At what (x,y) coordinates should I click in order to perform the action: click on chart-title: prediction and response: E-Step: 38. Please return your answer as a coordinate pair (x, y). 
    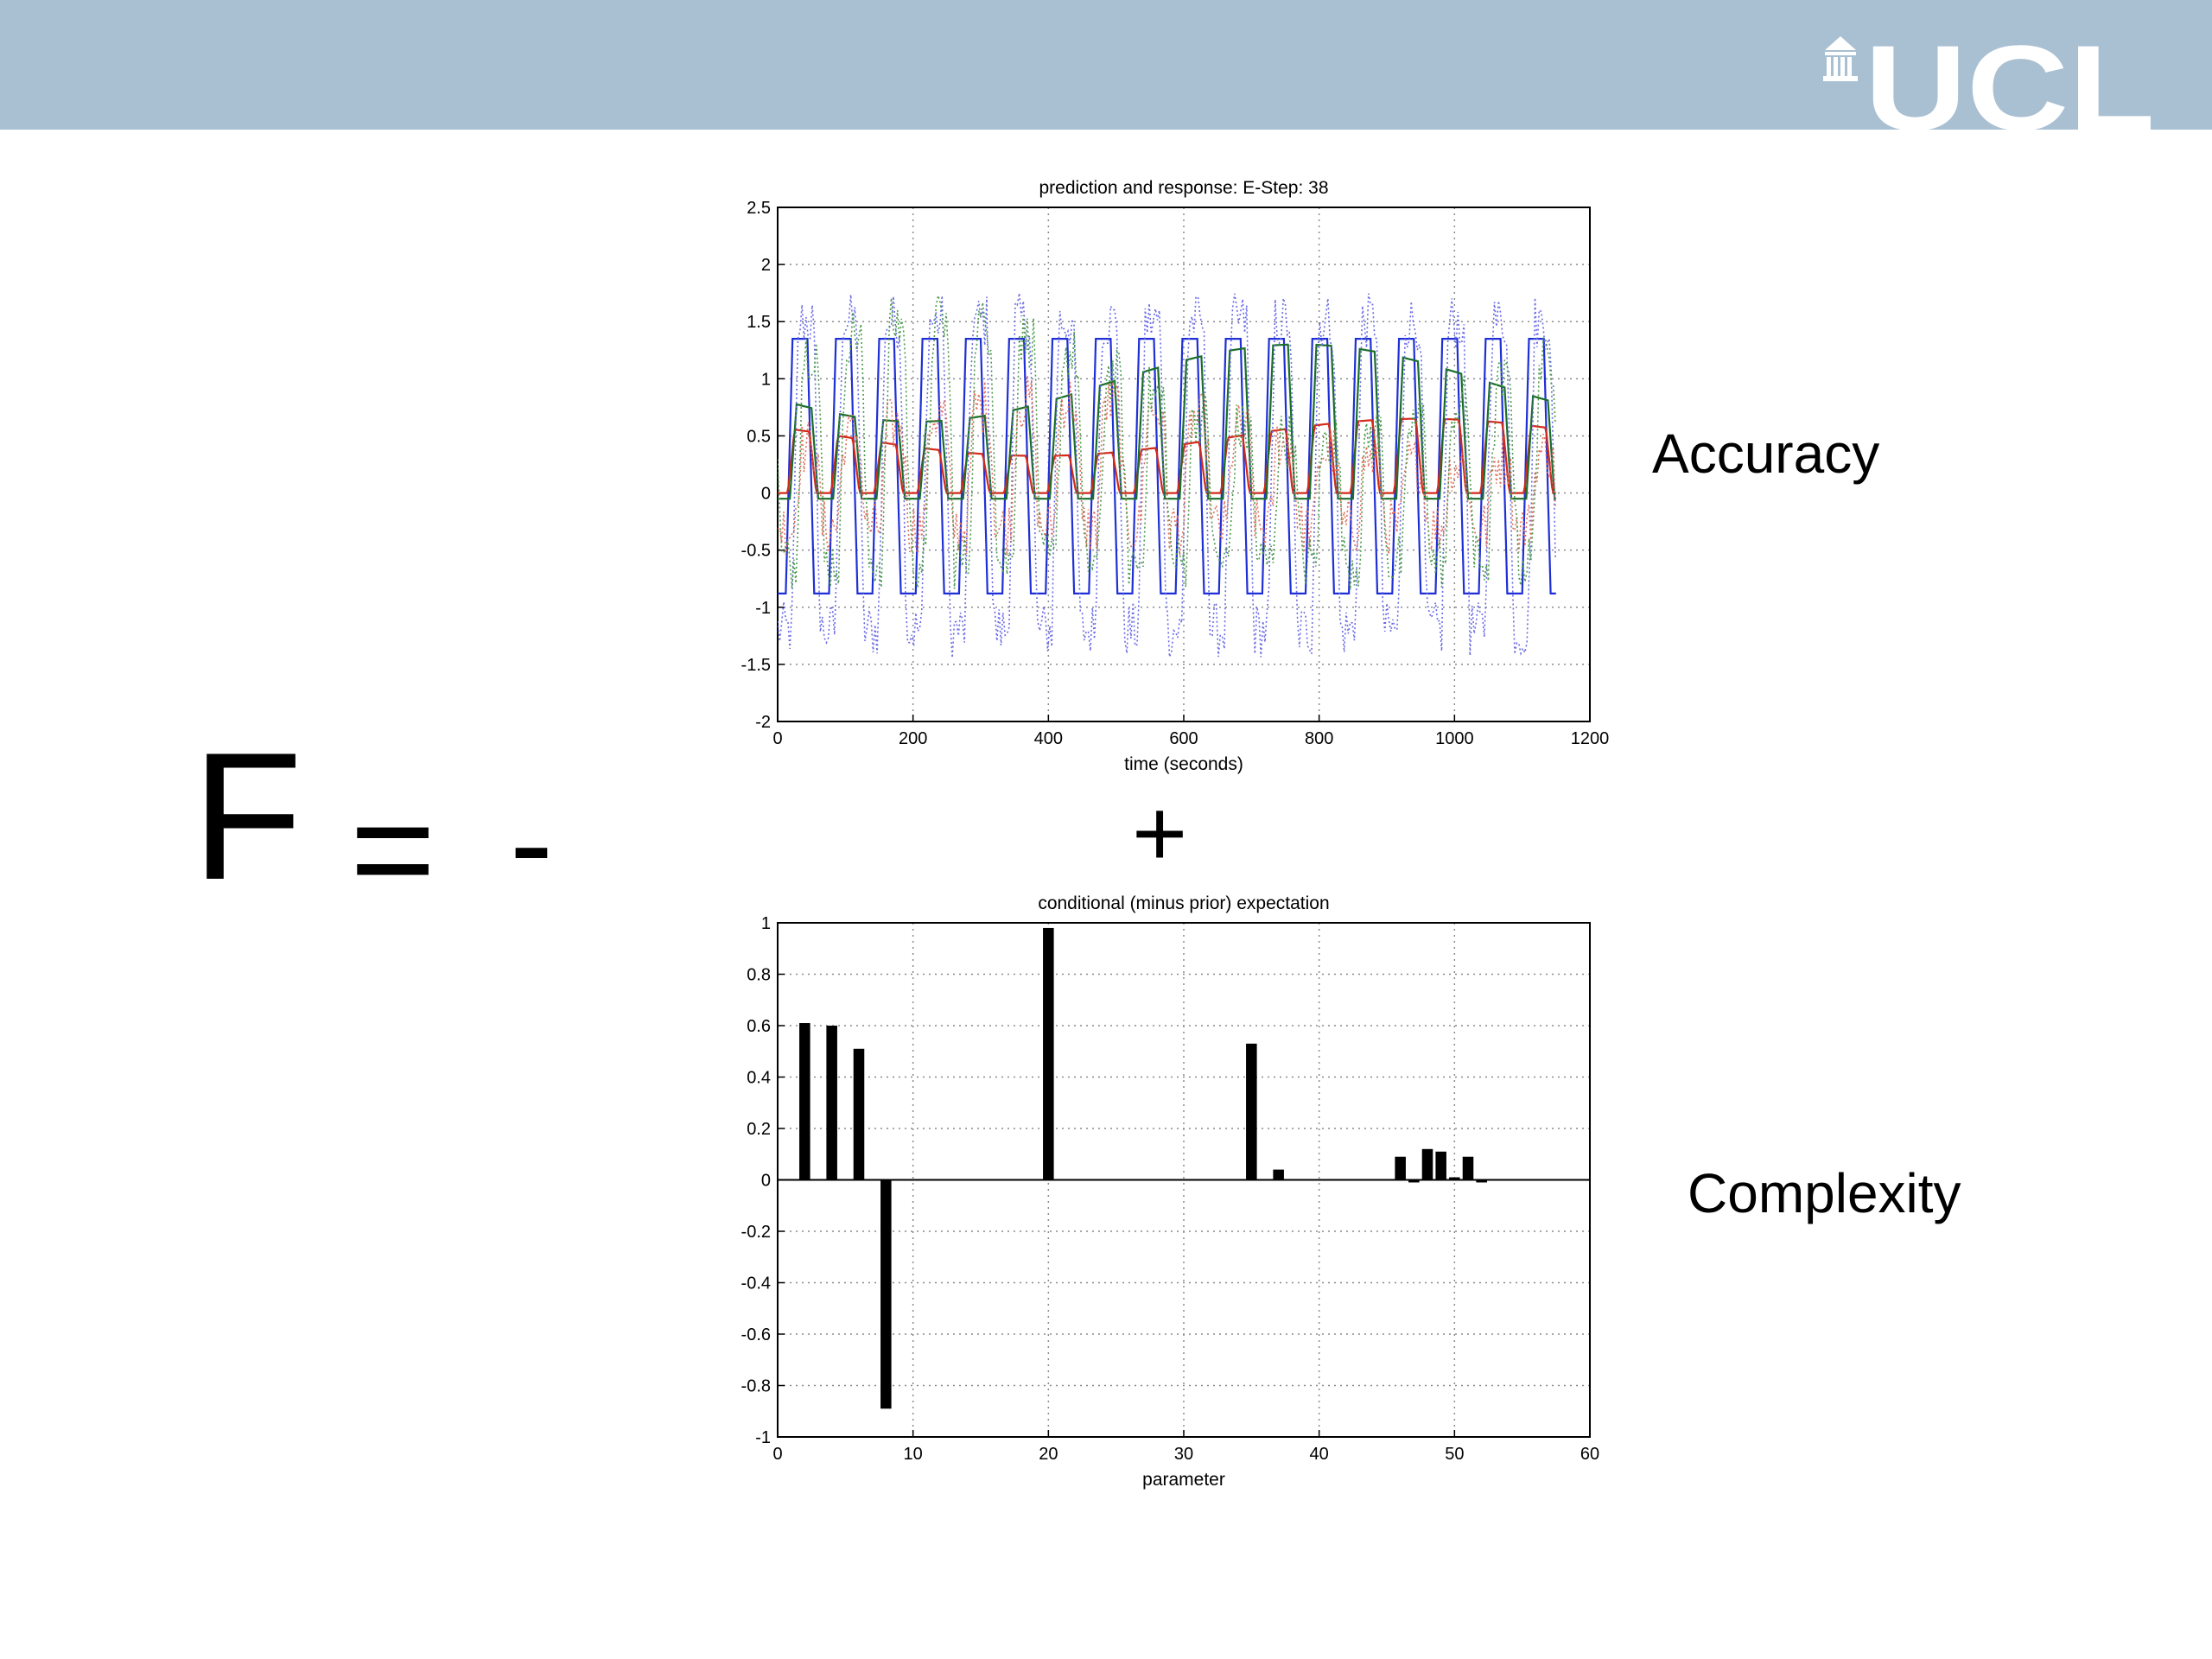
    Looking at the image, I should click on (1183, 188).